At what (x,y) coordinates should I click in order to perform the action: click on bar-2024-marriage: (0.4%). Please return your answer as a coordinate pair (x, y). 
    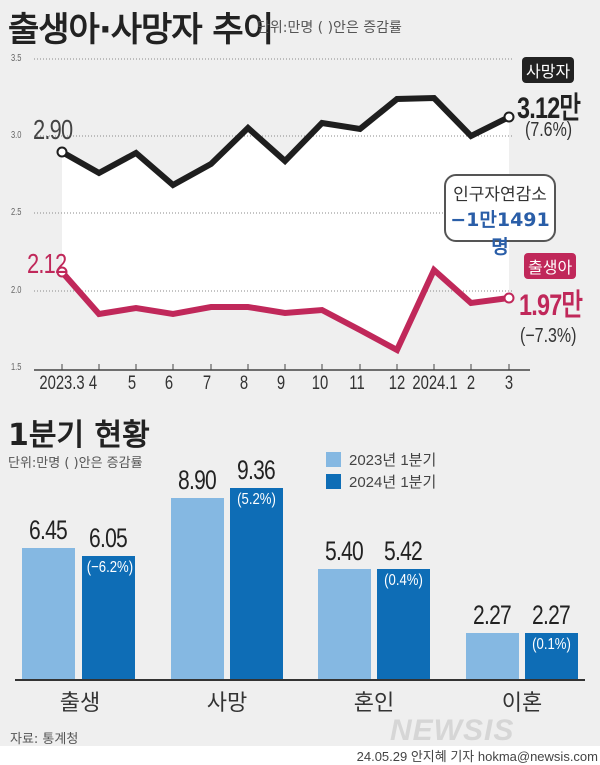
    Looking at the image, I should click on (403, 624).